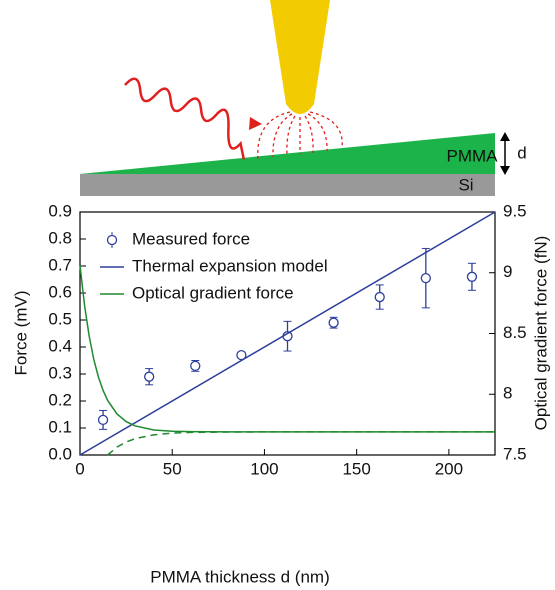 Image resolution: width=555 pixels, height=590 pixels. What do you see at coordinates (264, 468) in the screenshot?
I see `x-tick-label: 100` at bounding box center [264, 468].